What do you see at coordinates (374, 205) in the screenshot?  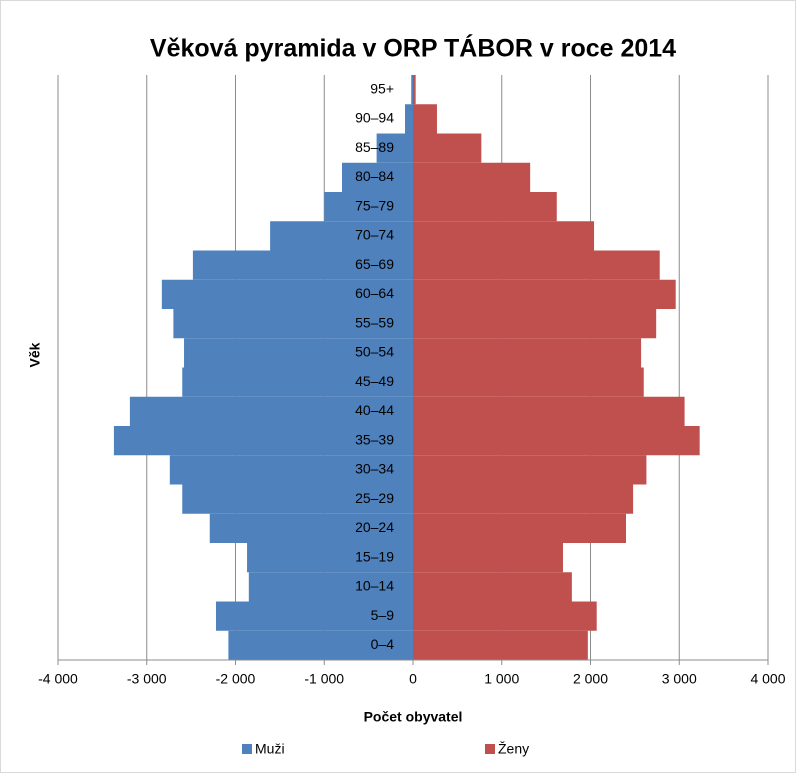 I see `y-tick-label: 75–79` at bounding box center [374, 205].